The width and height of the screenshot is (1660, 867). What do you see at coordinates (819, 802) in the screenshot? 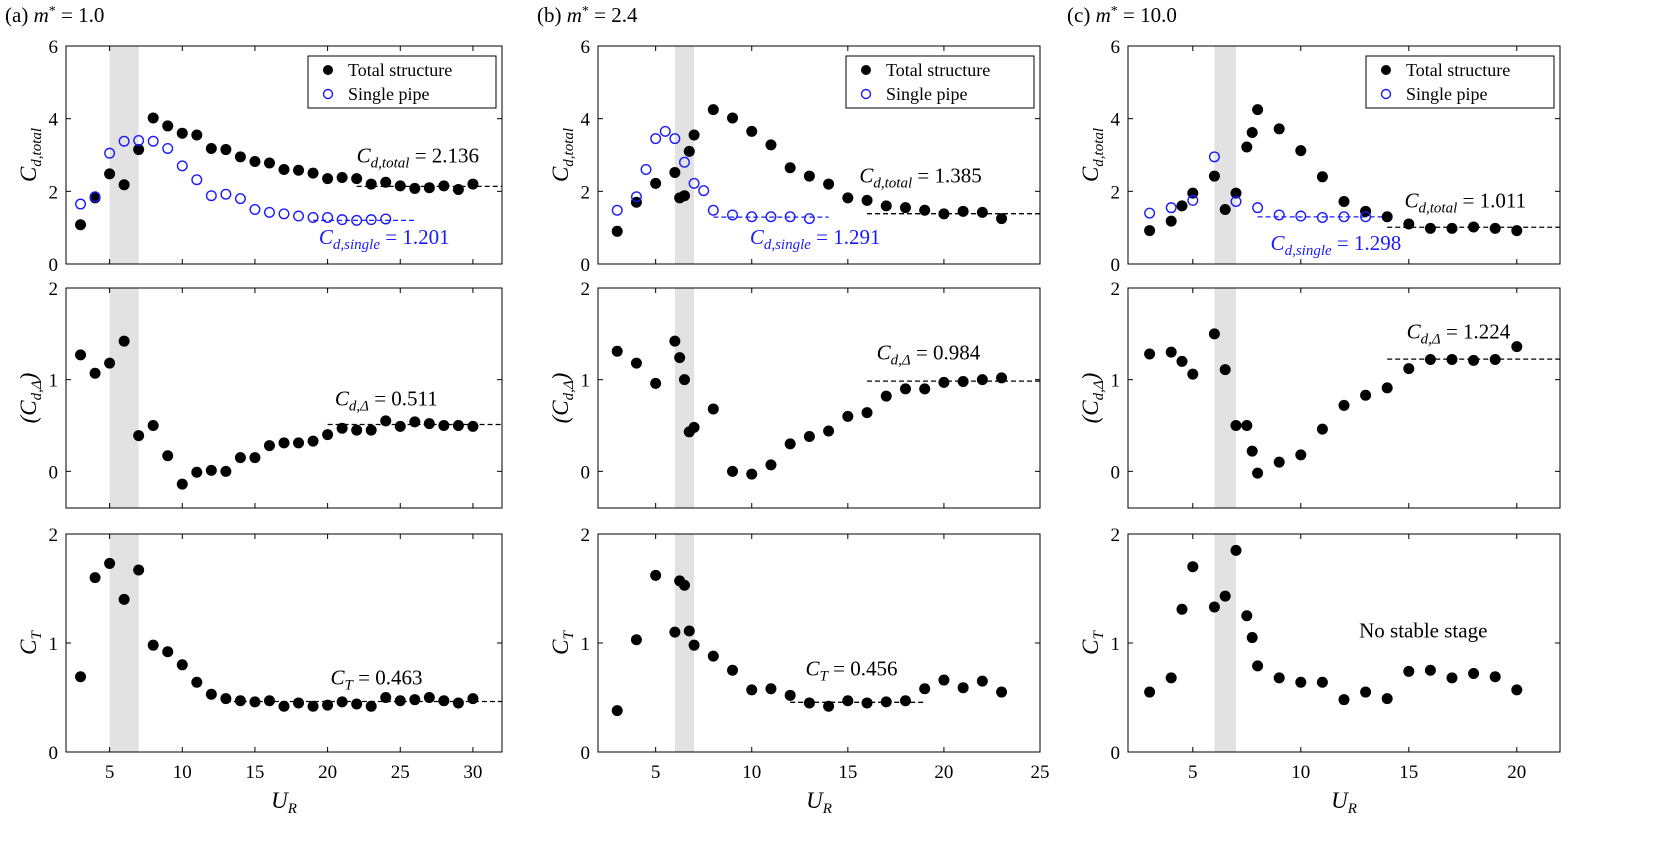
I see `x-axis-label: UR` at bounding box center [819, 802].